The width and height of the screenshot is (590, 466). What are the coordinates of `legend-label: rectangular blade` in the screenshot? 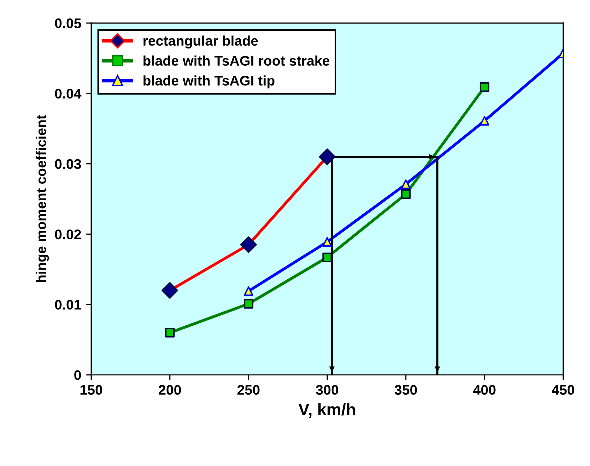 It's located at (201, 42).